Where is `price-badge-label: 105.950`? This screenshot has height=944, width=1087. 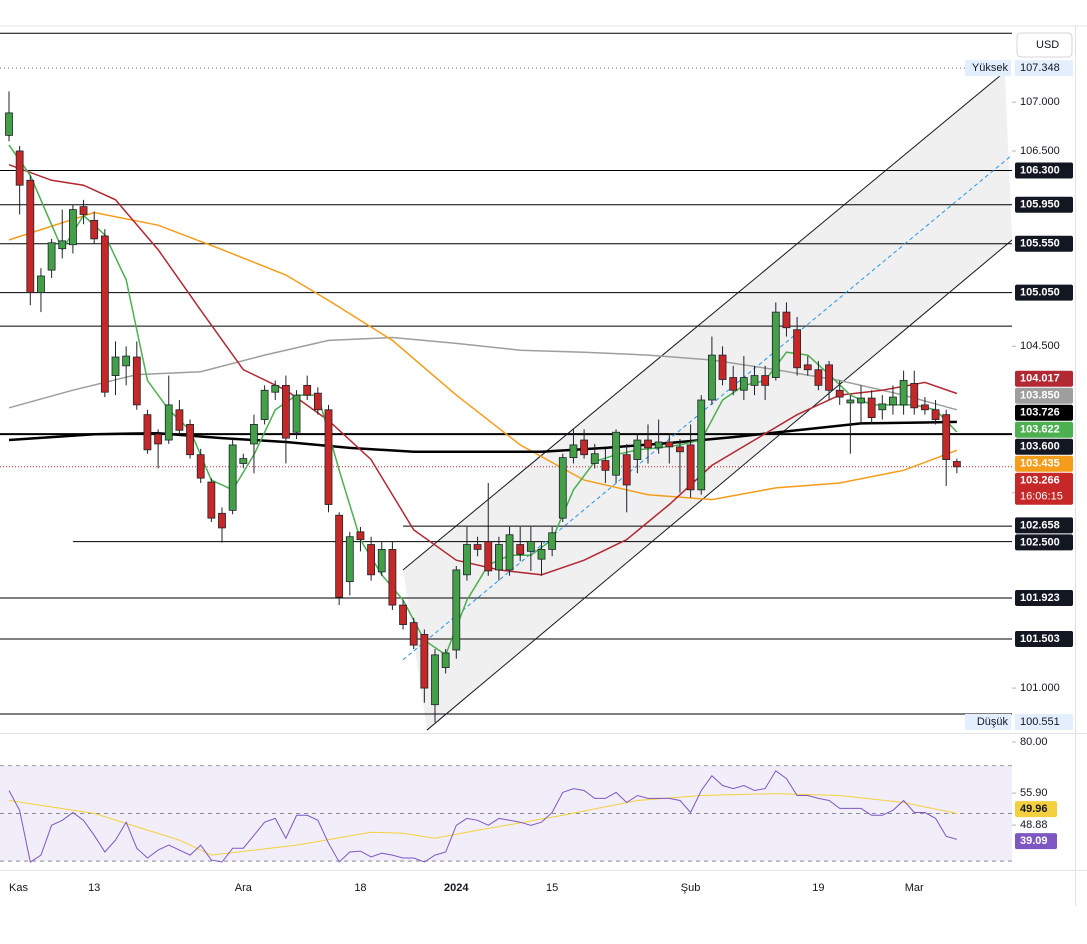 price-badge-label: 105.950 is located at coordinates (1040, 205).